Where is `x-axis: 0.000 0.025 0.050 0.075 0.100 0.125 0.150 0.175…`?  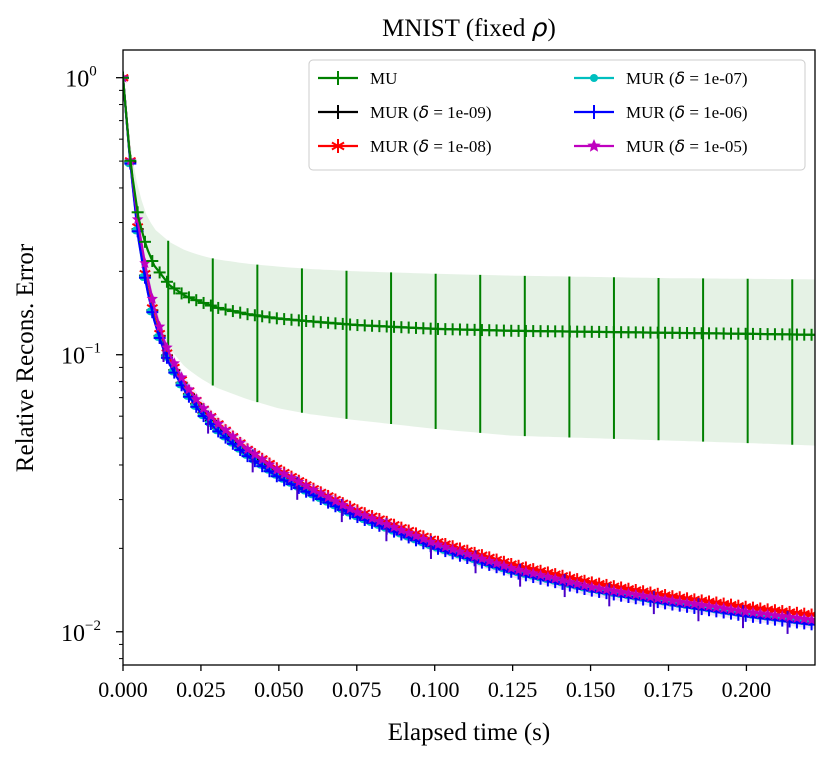
x-axis: 0.000 0.025 0.050 0.075 0.100 0.125 0.150 0.175… is located at coordinates (434, 683).